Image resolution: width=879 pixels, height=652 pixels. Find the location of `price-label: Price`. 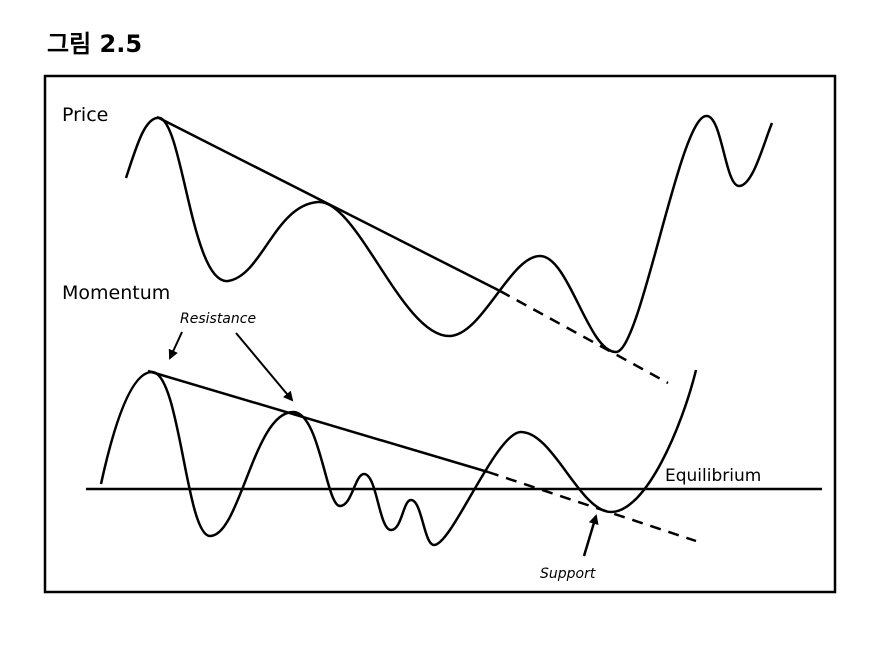

price-label: Price is located at coordinates (85, 115).